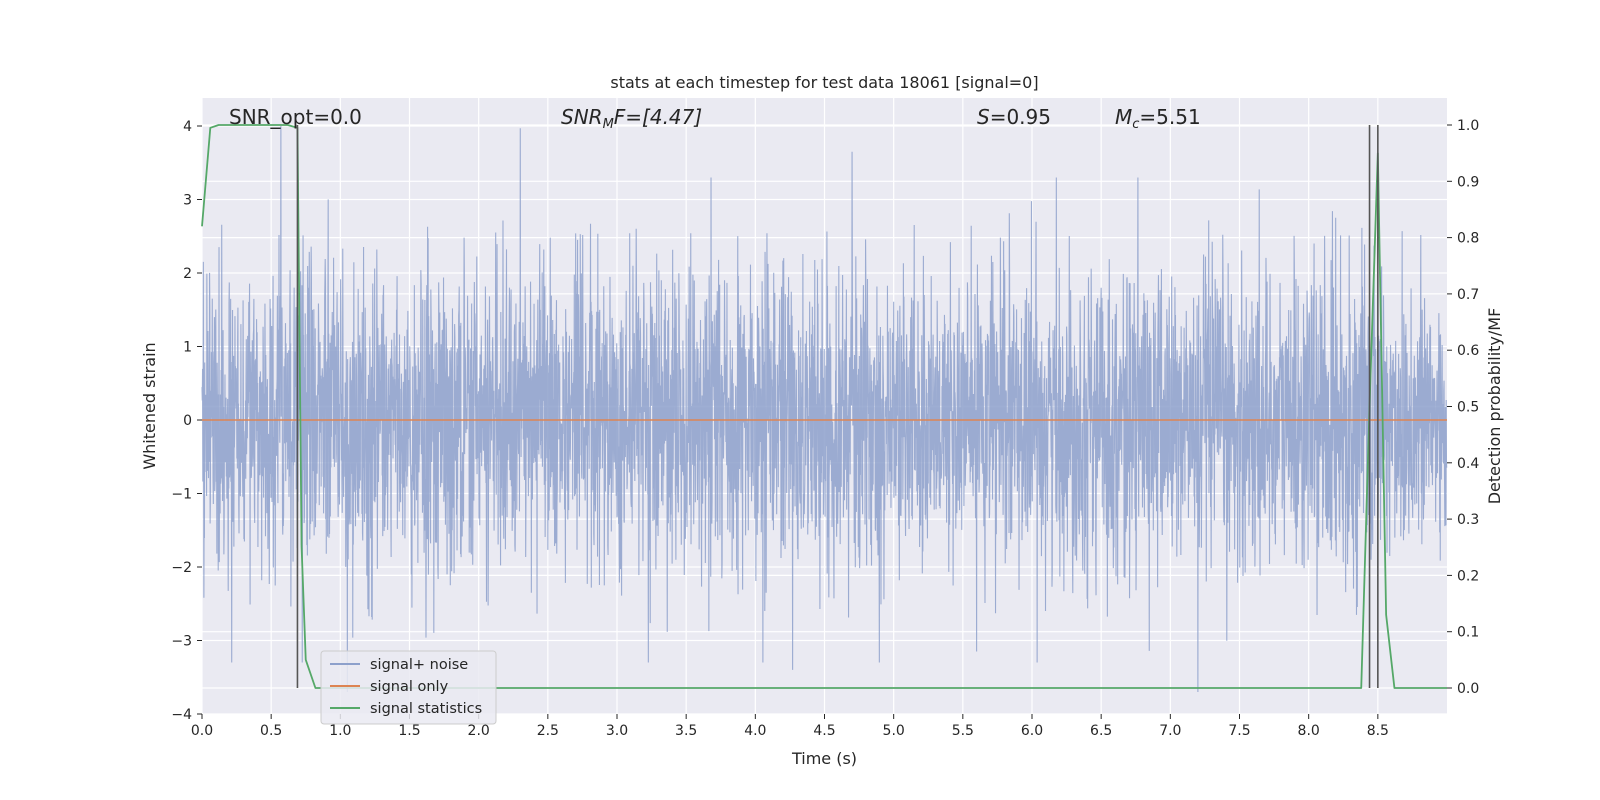 The height and width of the screenshot is (800, 1600). I want to click on y2-tick-label: 0.2, so click(1468, 576).